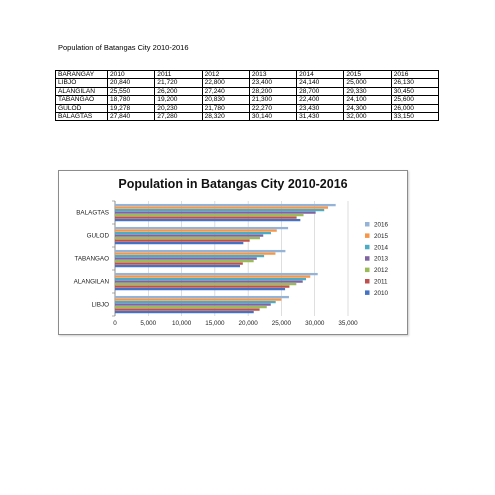 This screenshot has height=495, width=495. Describe the element at coordinates (367, 247) in the screenshot. I see `legend-swatch-2014` at that location.